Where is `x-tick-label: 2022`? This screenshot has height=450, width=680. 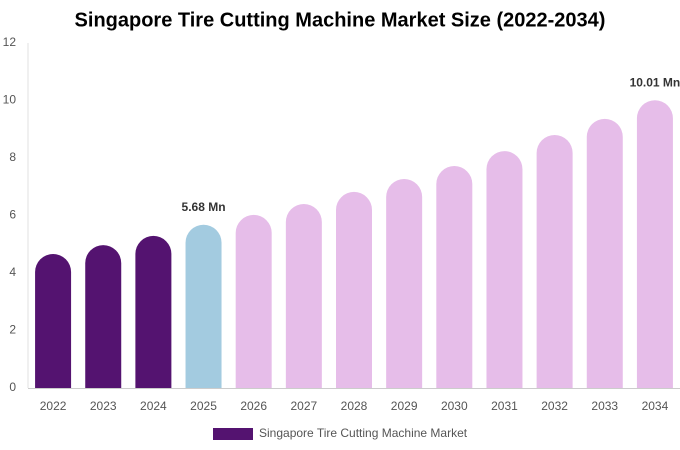
x-tick-label: 2022 is located at coordinates (53, 406).